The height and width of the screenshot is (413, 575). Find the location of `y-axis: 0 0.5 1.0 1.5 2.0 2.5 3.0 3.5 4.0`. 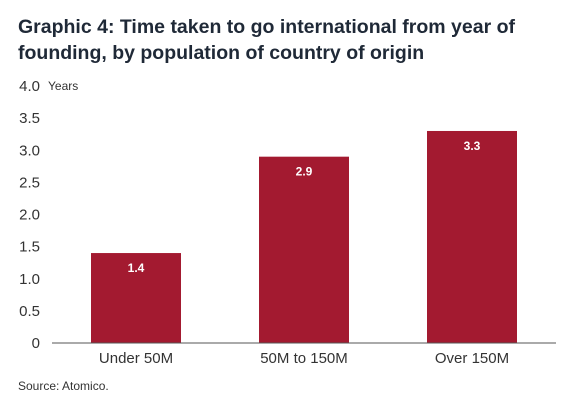

y-axis: 0 0.5 1.0 1.5 2.0 2.5 3.0 3.5 4.0 is located at coordinates (29, 215).